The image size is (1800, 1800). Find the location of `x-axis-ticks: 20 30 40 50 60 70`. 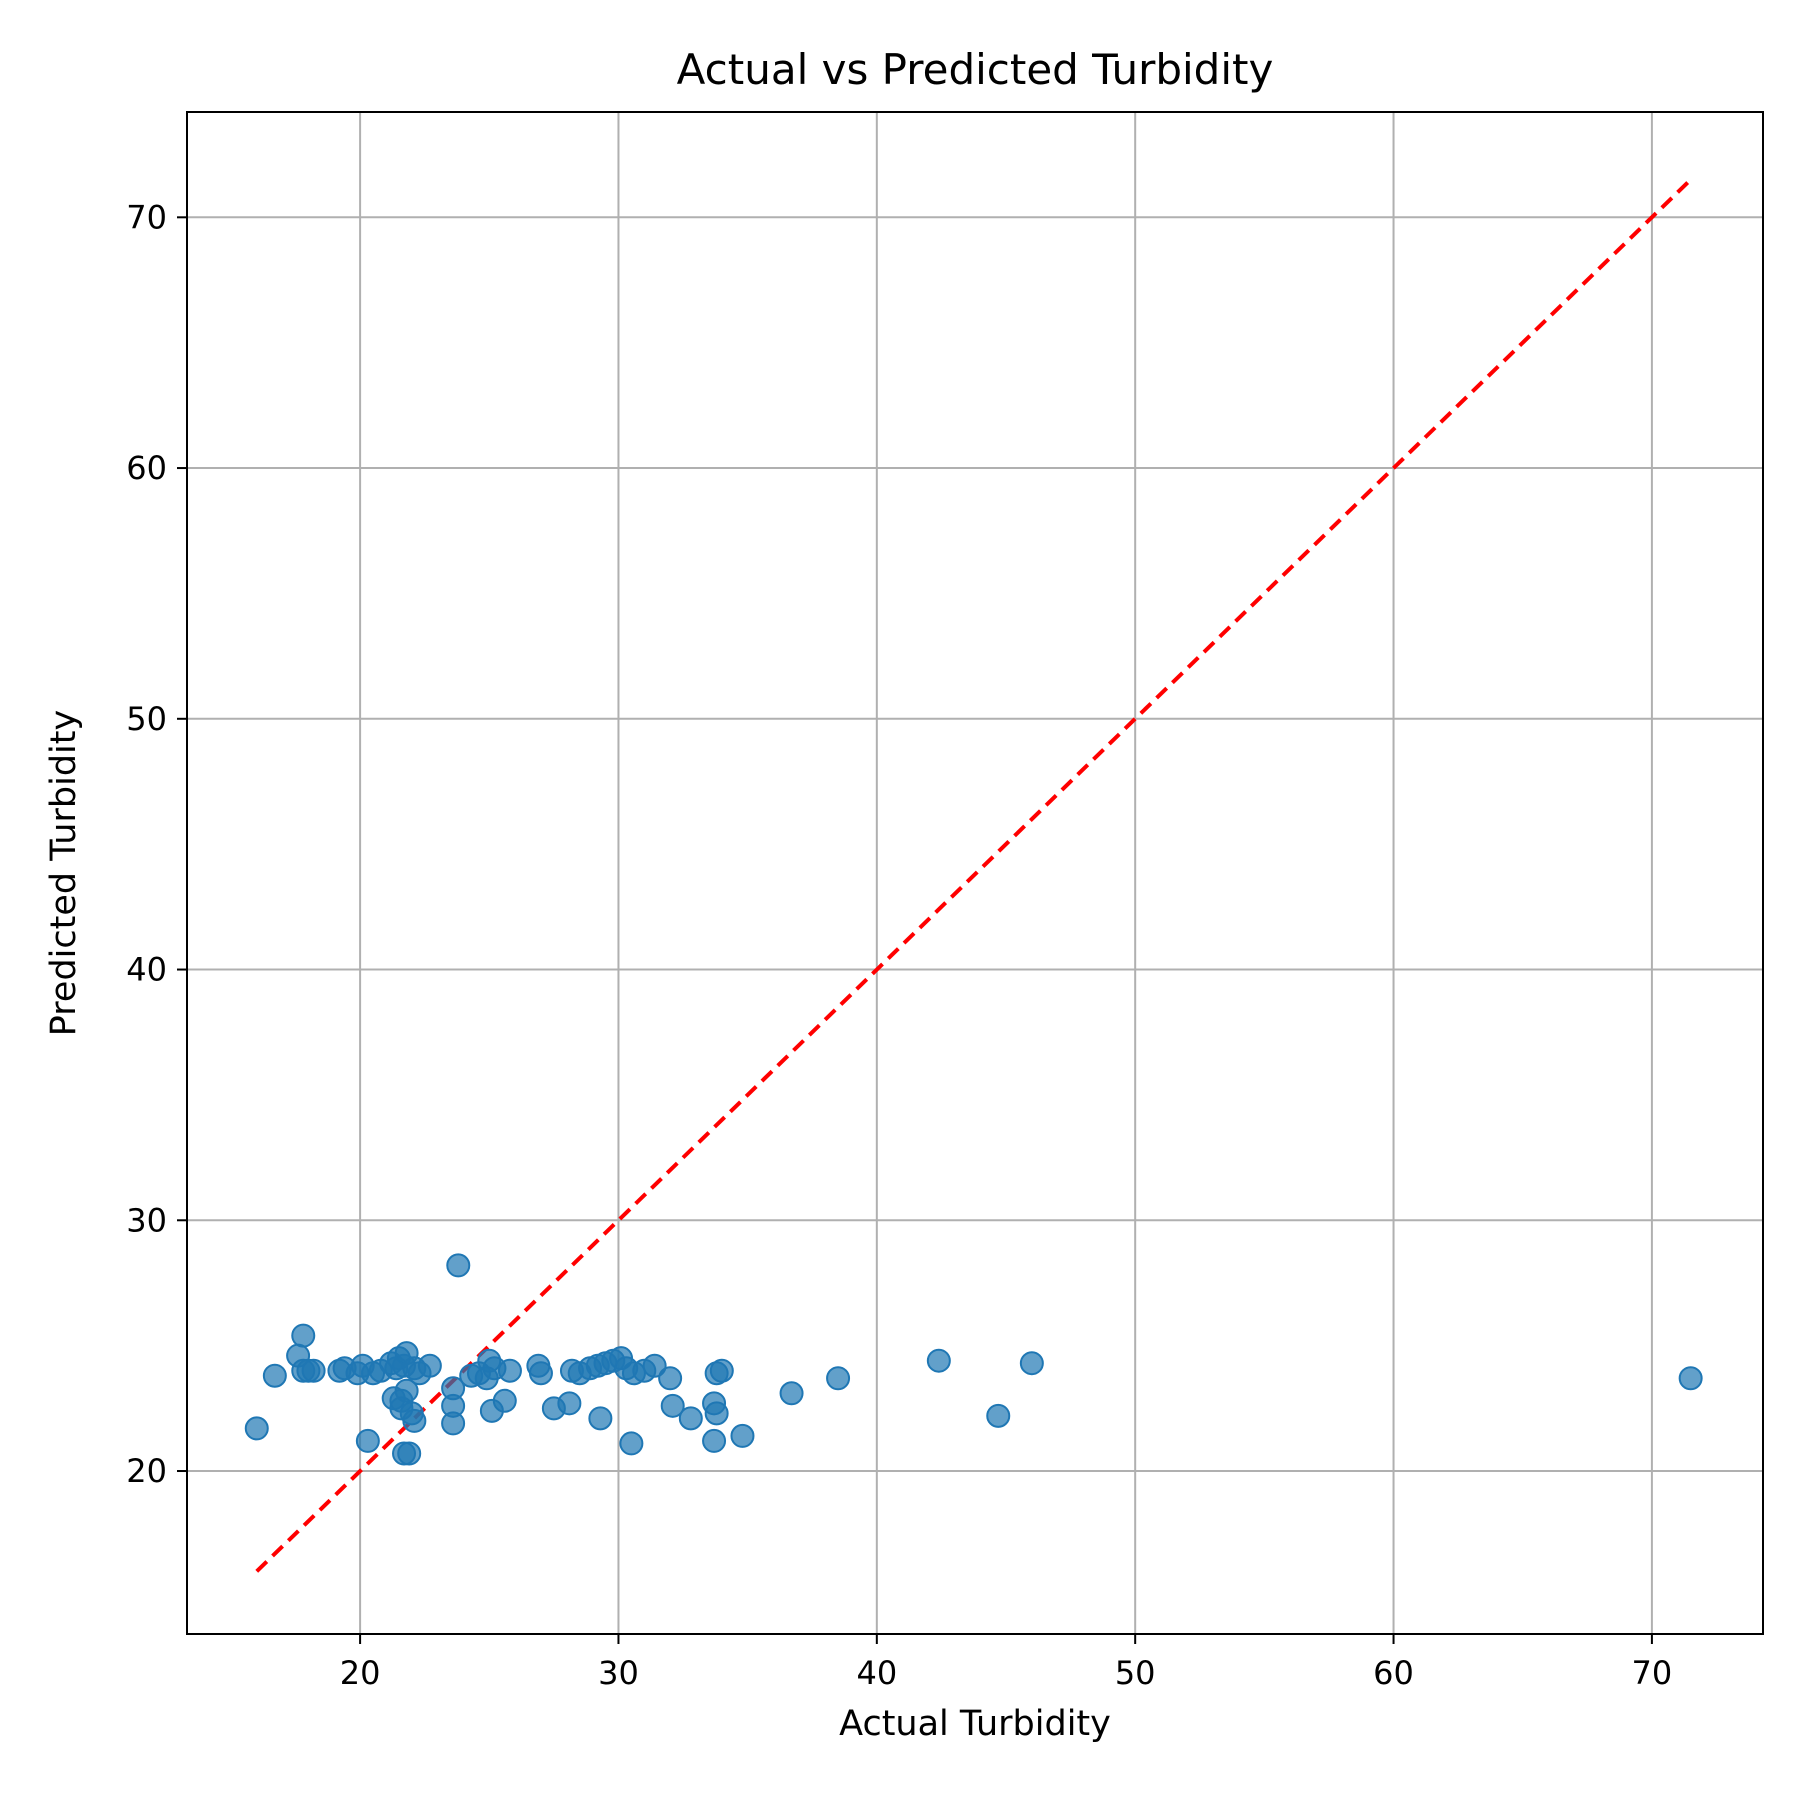

x-axis-ticks: 20 30 40 50 60 70 is located at coordinates (1006, 1663).